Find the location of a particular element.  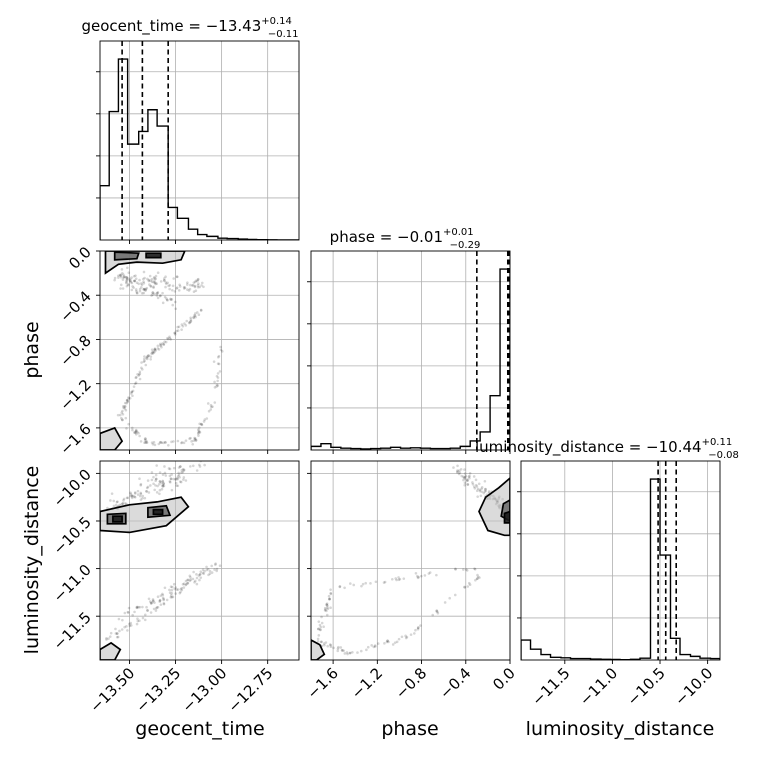

histogram-step is located at coordinates (410, 359).